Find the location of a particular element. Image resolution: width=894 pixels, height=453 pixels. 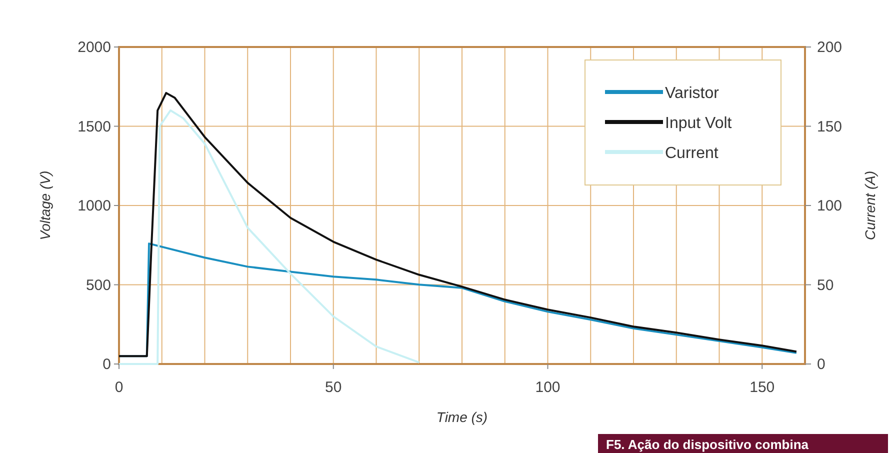

y-tick-label: 500 is located at coordinates (98, 285).